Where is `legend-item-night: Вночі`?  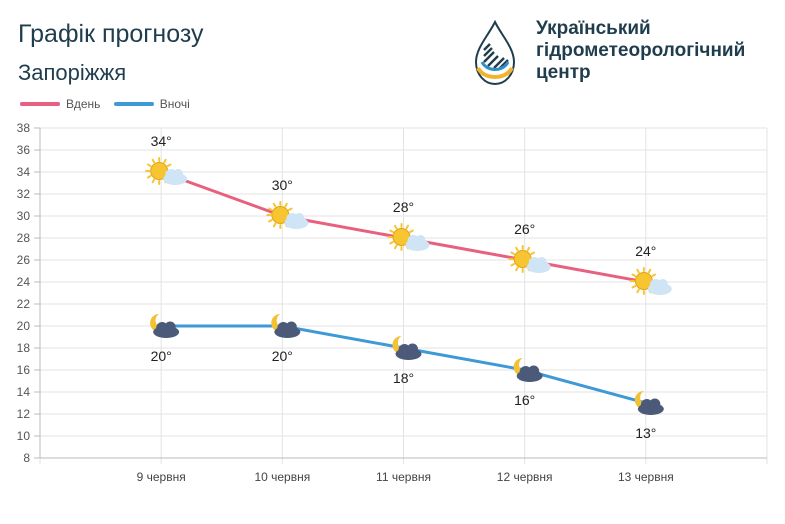
legend-item-night: Вночі is located at coordinates (151, 104).